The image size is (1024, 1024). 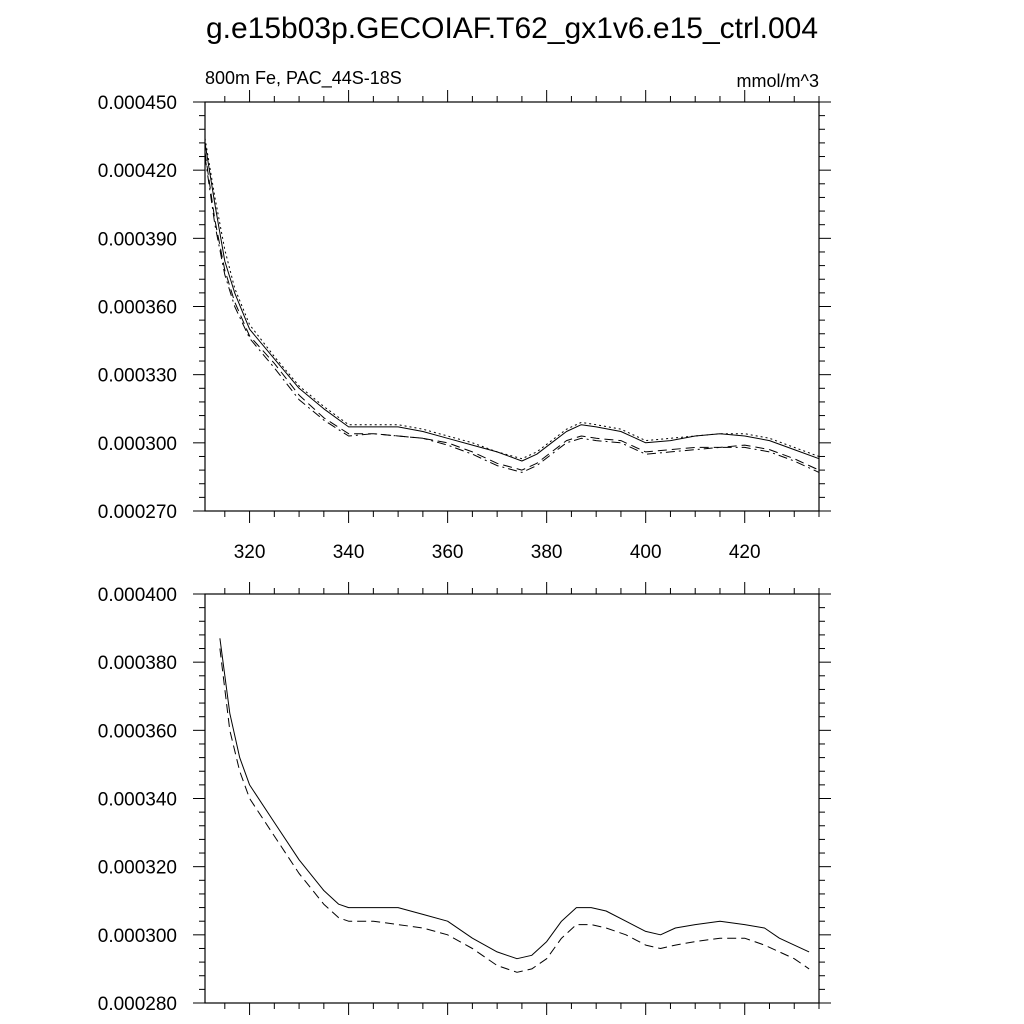 What do you see at coordinates (137, 376) in the screenshot?
I see `y-tick-label: 0.000330` at bounding box center [137, 376].